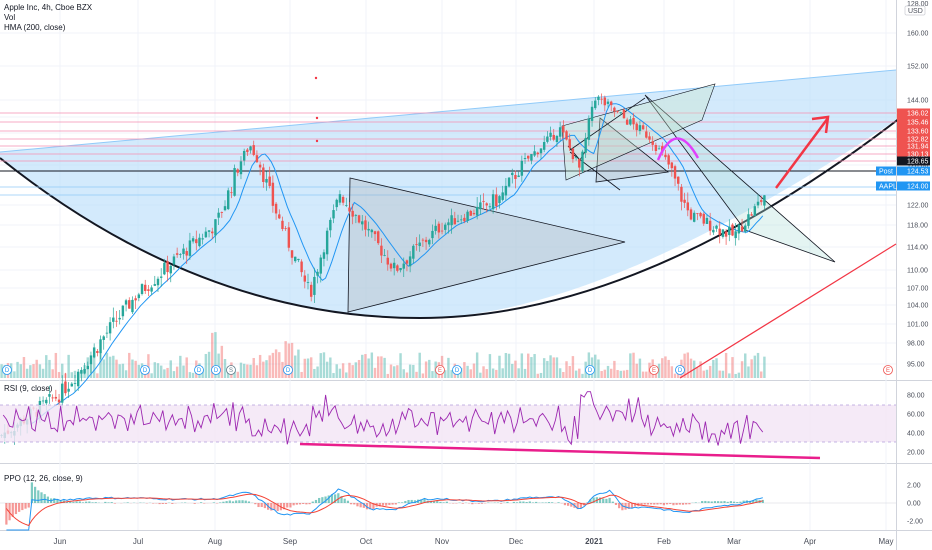 The height and width of the screenshot is (550, 932). What do you see at coordinates (48, 7) in the screenshot?
I see `legend-symbol: Apple Inc, 4h, Cboe BZX` at bounding box center [48, 7].